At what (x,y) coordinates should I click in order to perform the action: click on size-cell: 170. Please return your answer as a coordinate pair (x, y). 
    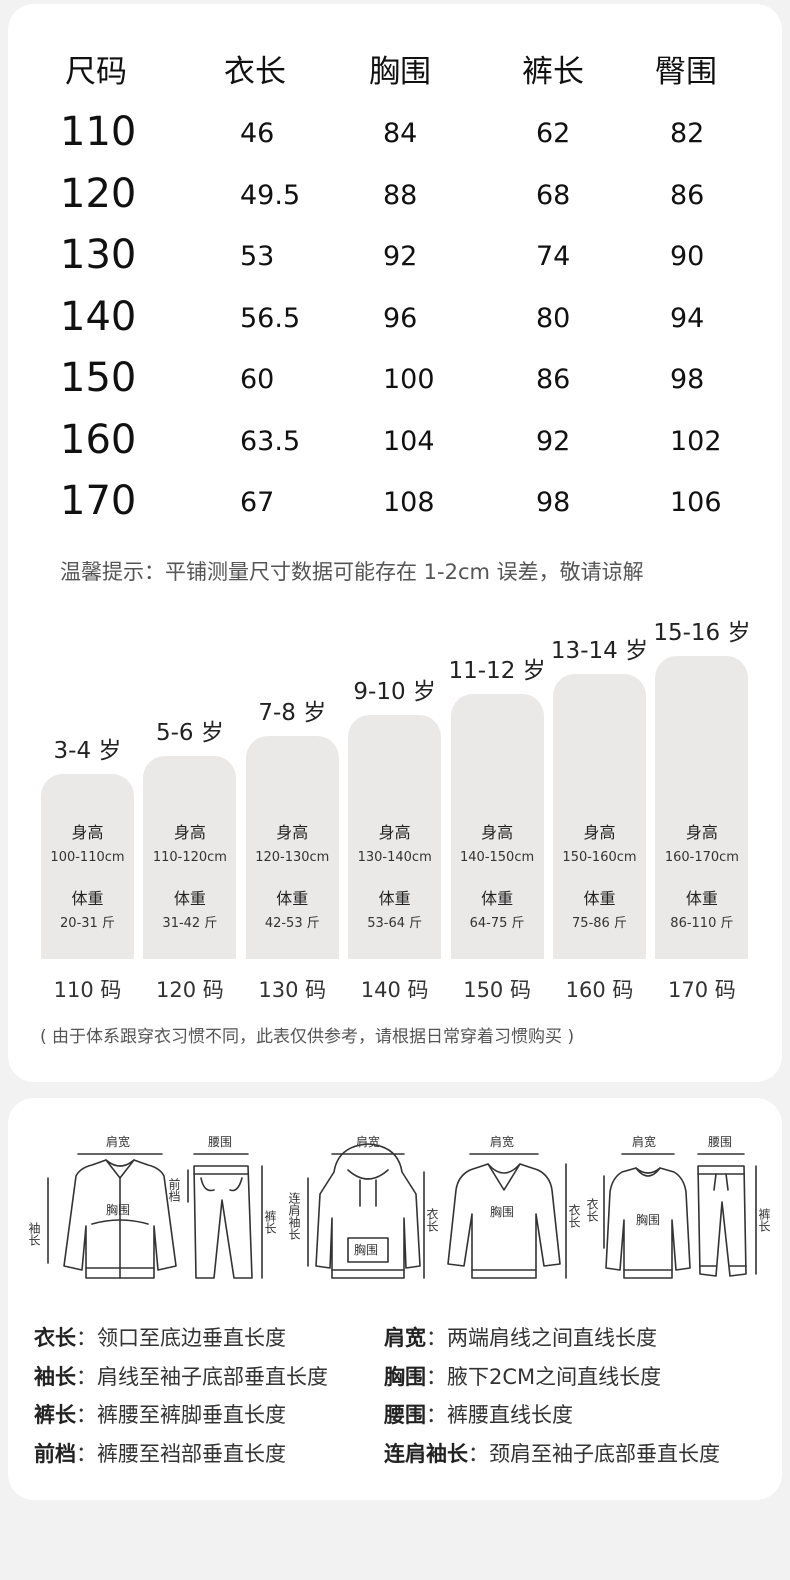
    Looking at the image, I should click on (98, 501).